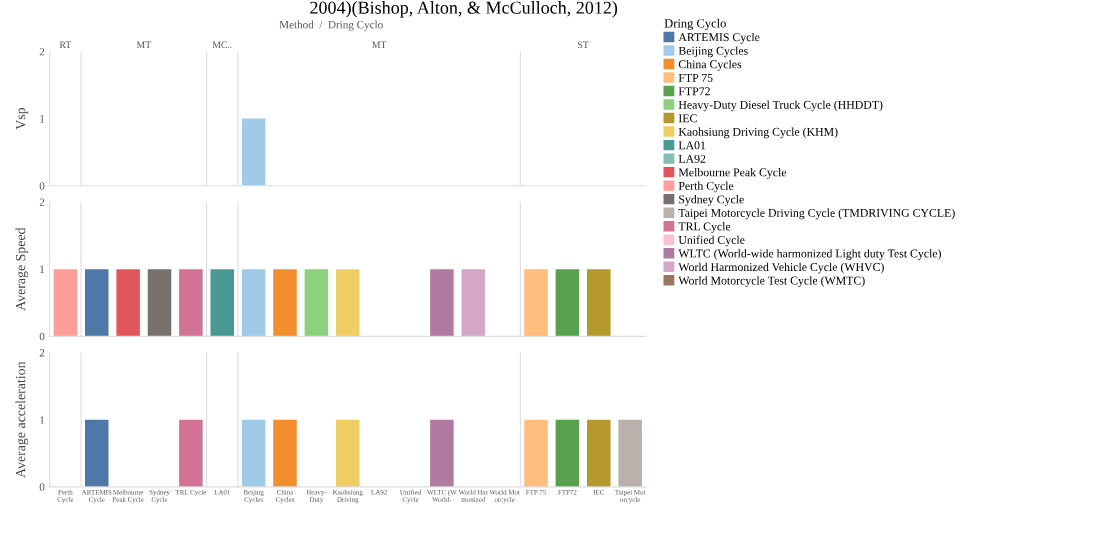 The height and width of the screenshot is (541, 1104). What do you see at coordinates (809, 254) in the screenshot?
I see `legend-label: WLTC (World-wide harmonized Light duty Test Cycle)` at bounding box center [809, 254].